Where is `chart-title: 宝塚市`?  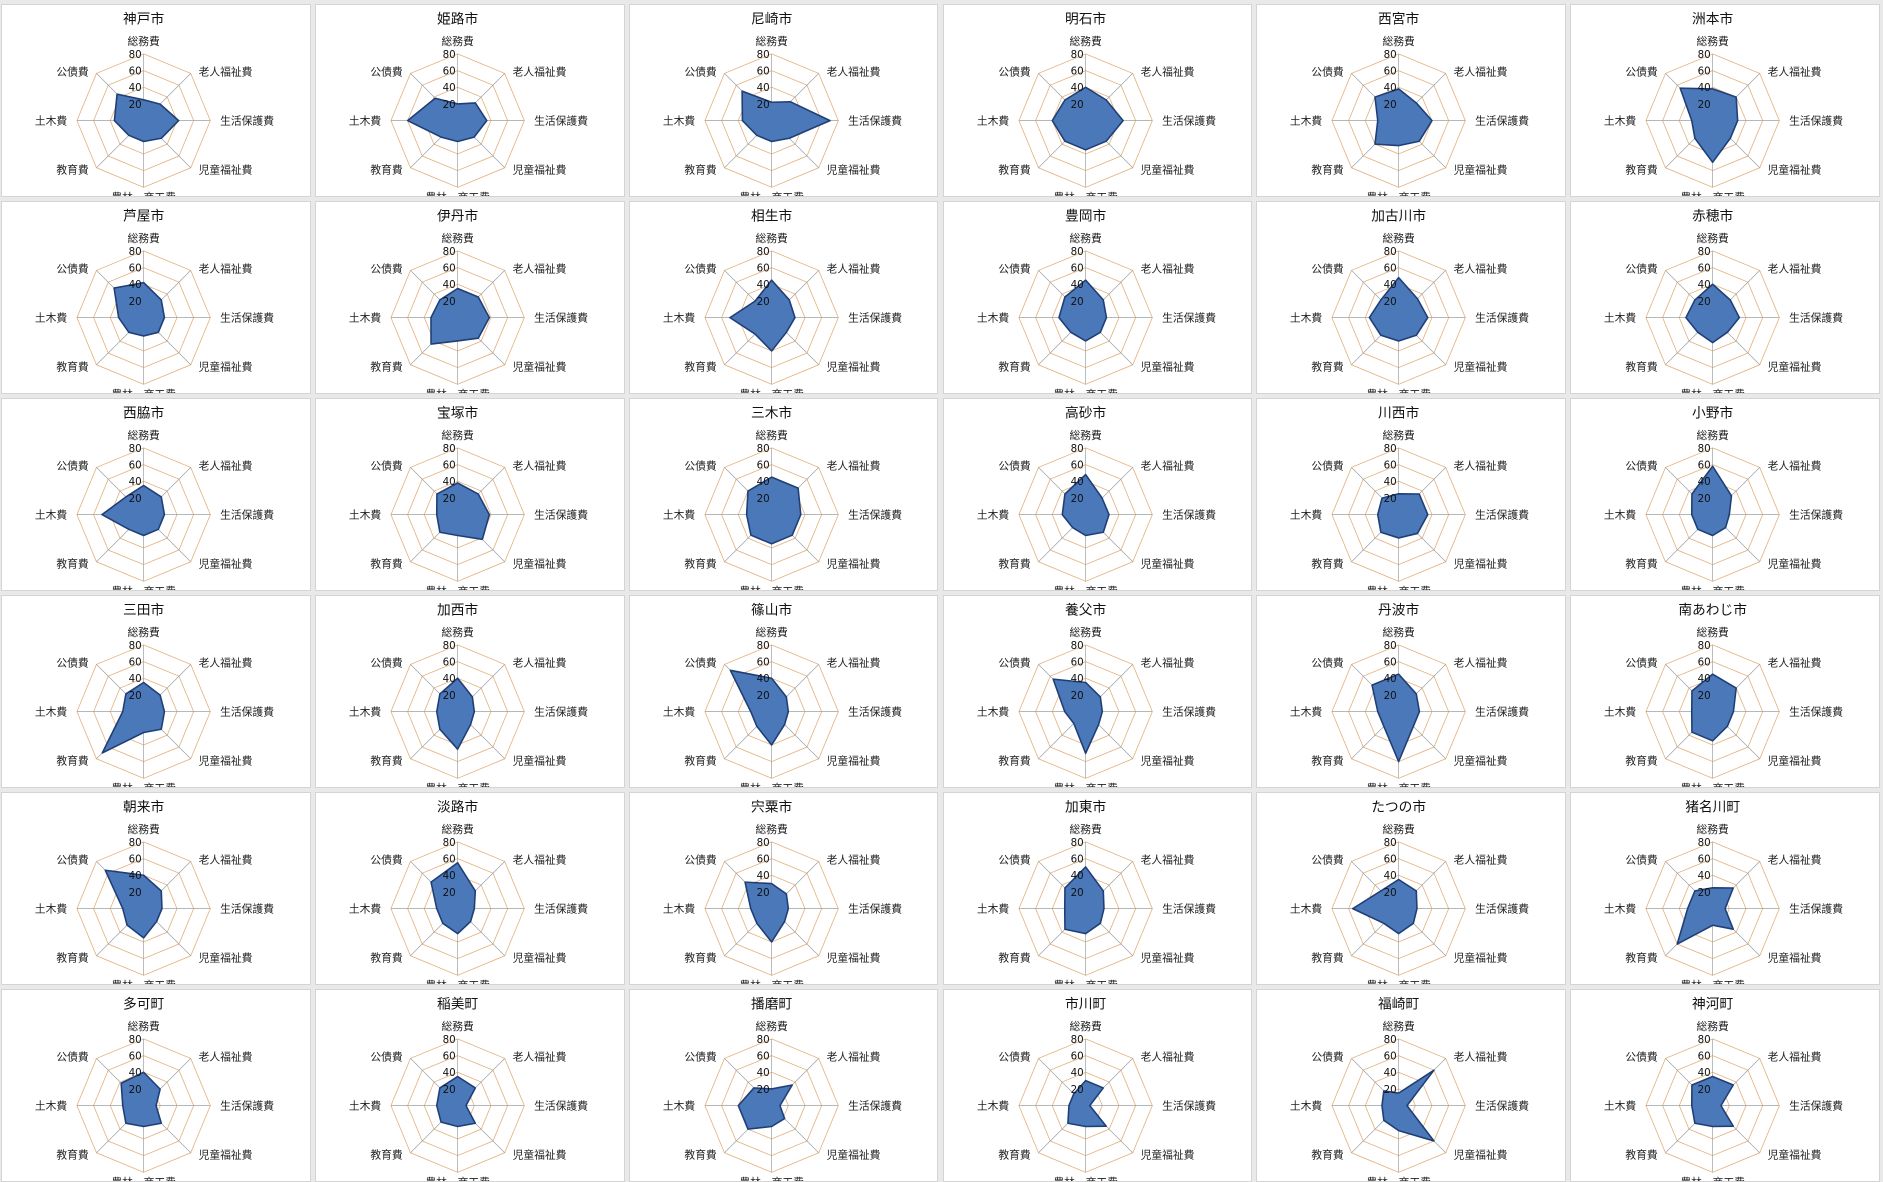
chart-title: 宝塚市 is located at coordinates (457, 413).